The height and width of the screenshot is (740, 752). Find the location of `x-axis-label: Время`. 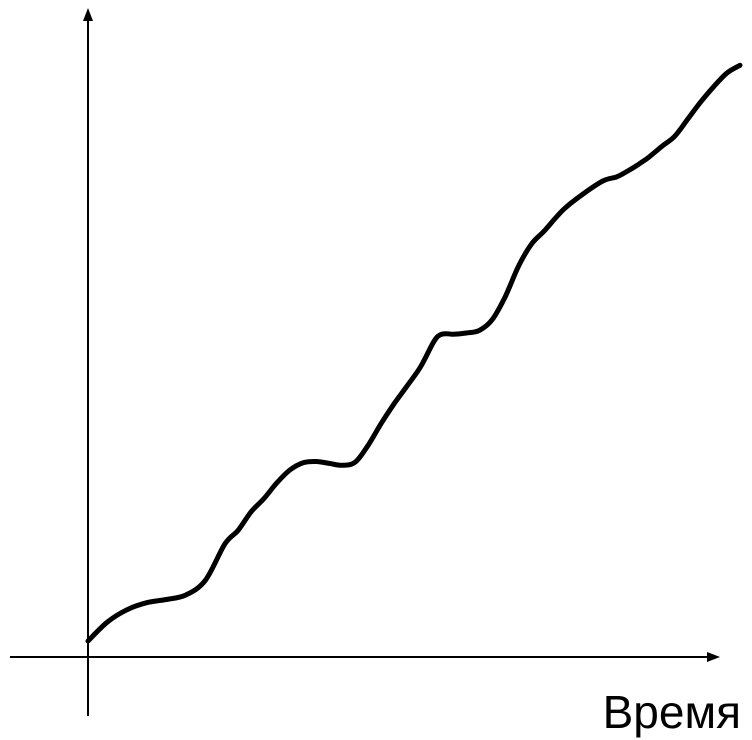

x-axis-label: Время is located at coordinates (672, 712).